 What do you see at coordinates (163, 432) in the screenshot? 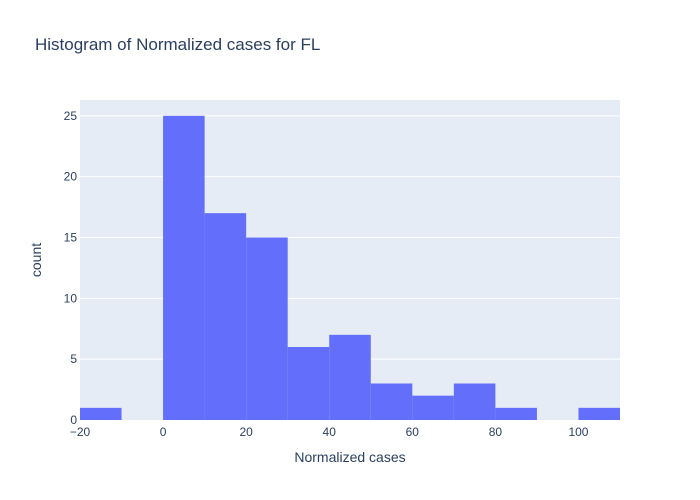
I see `x-tick-label: 0` at bounding box center [163, 432].